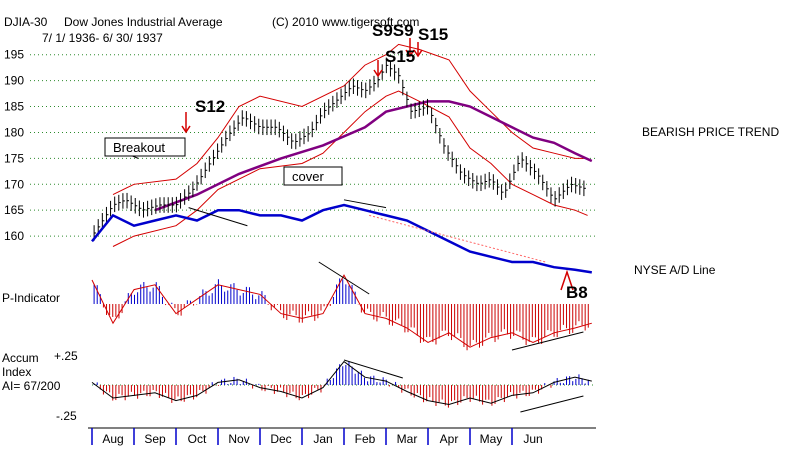 This screenshot has height=450, width=800. What do you see at coordinates (577, 292) in the screenshot?
I see `b8-signal: B8` at bounding box center [577, 292].